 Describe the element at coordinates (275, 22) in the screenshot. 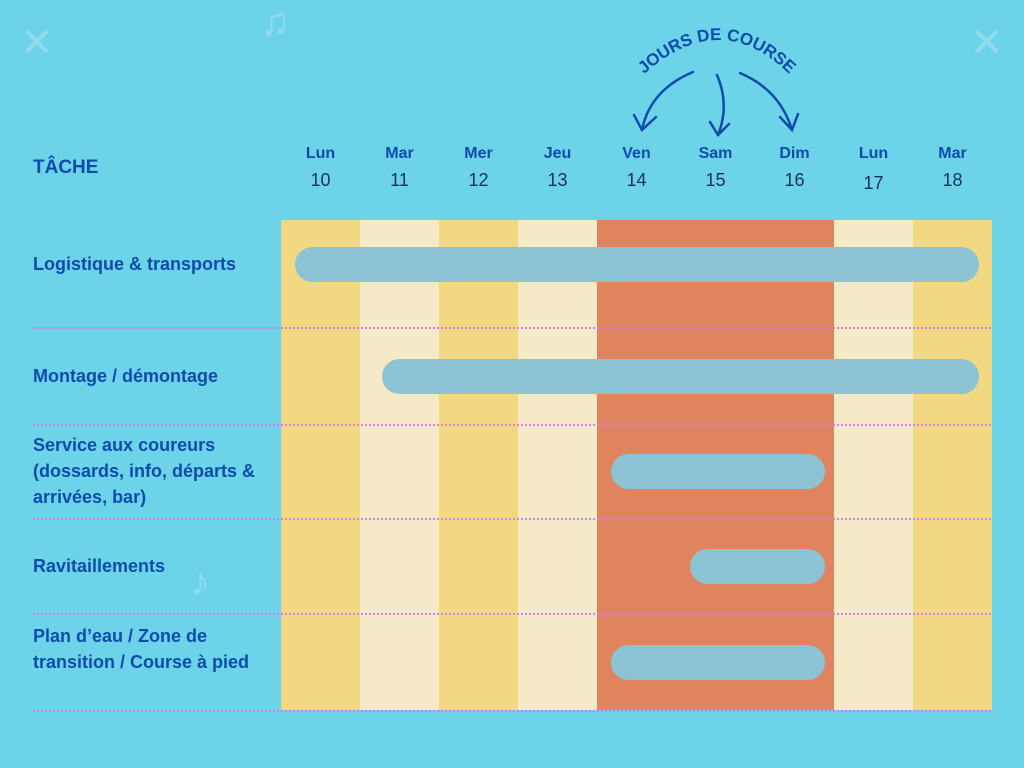

I see `music-note-icon: ♫` at that location.